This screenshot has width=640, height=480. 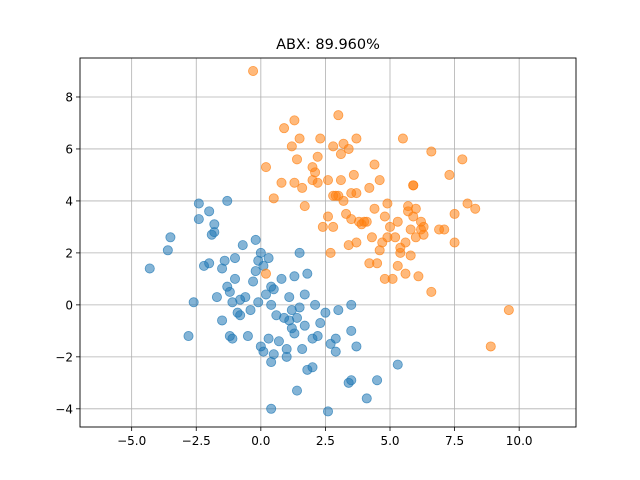 What do you see at coordinates (325, 441) in the screenshot?
I see `x-tick-label: 2.5` at bounding box center [325, 441].